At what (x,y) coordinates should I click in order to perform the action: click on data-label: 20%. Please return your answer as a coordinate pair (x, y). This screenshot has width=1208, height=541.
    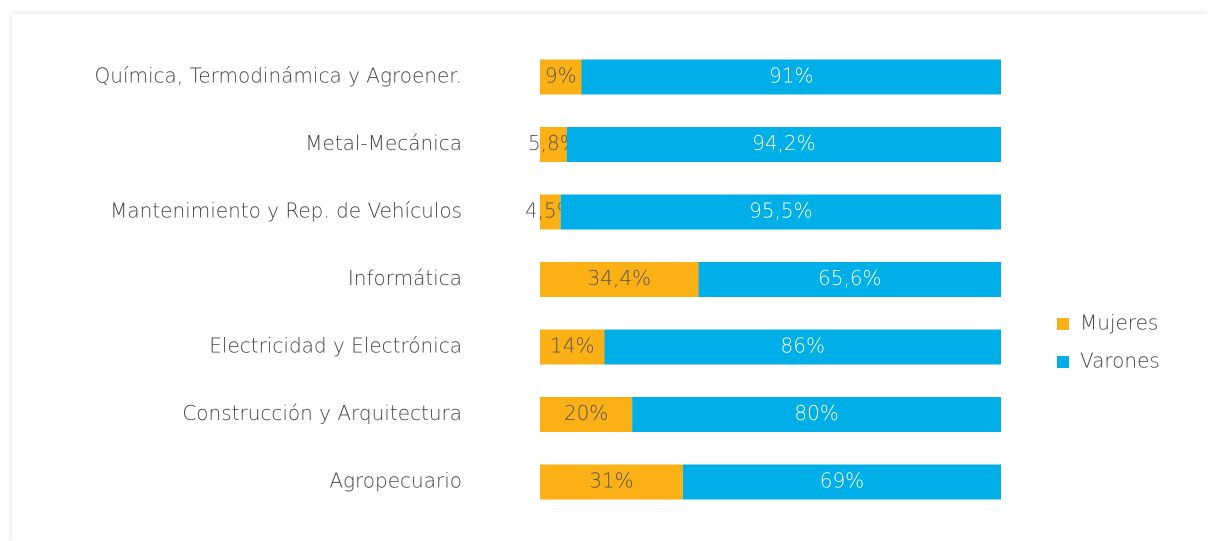
    Looking at the image, I should click on (586, 413).